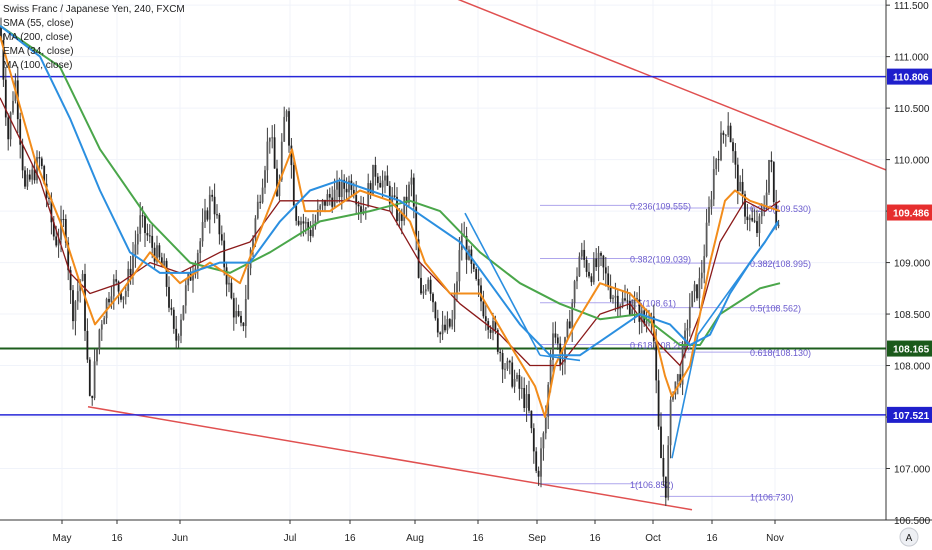  What do you see at coordinates (478, 538) in the screenshot?
I see `x-tick-label: 16` at bounding box center [478, 538].